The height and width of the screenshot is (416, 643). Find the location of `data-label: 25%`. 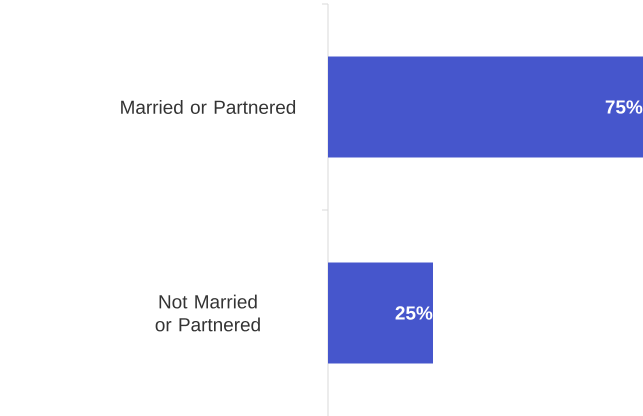

data-label: 25% is located at coordinates (414, 313).